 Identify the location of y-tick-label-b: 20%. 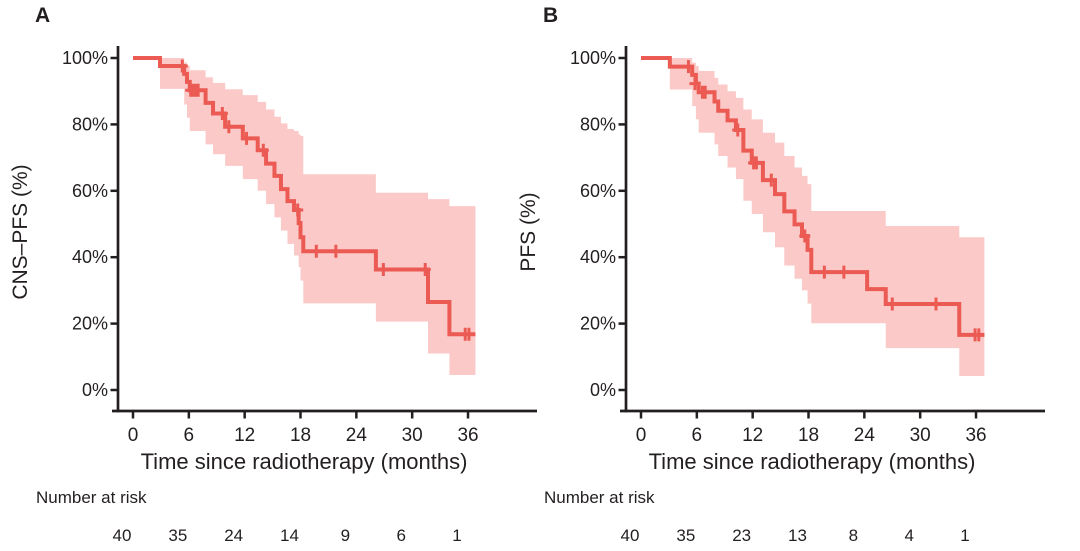
(598, 324).